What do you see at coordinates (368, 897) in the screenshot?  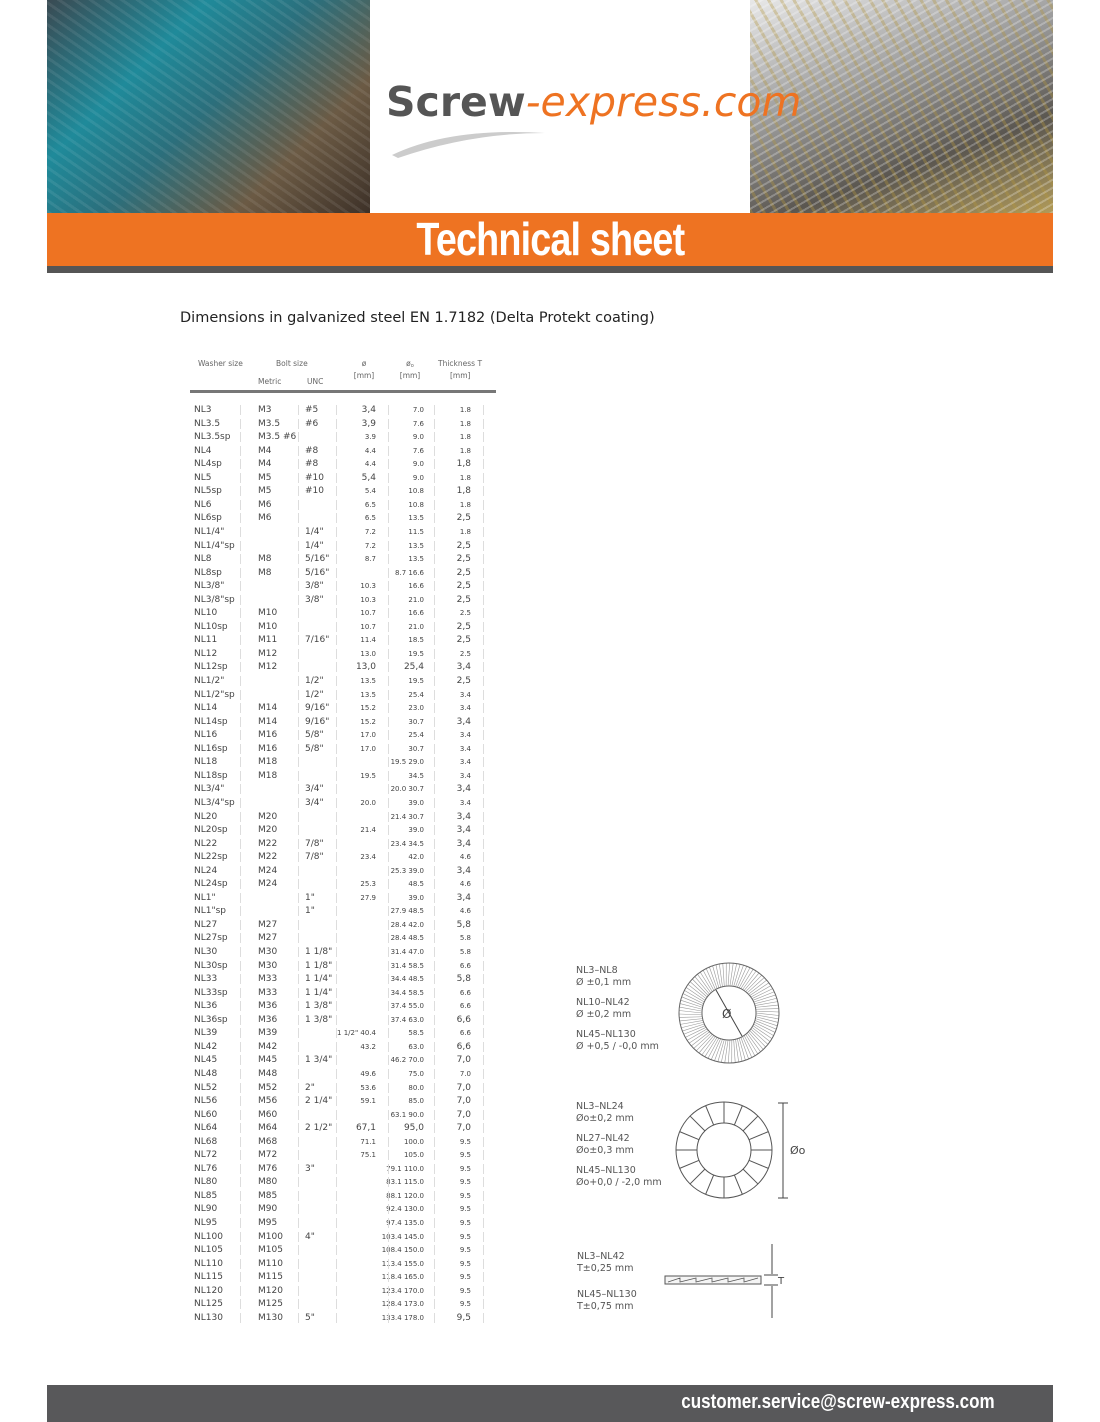 I see `cell-inner-diameter: 27.9` at bounding box center [368, 897].